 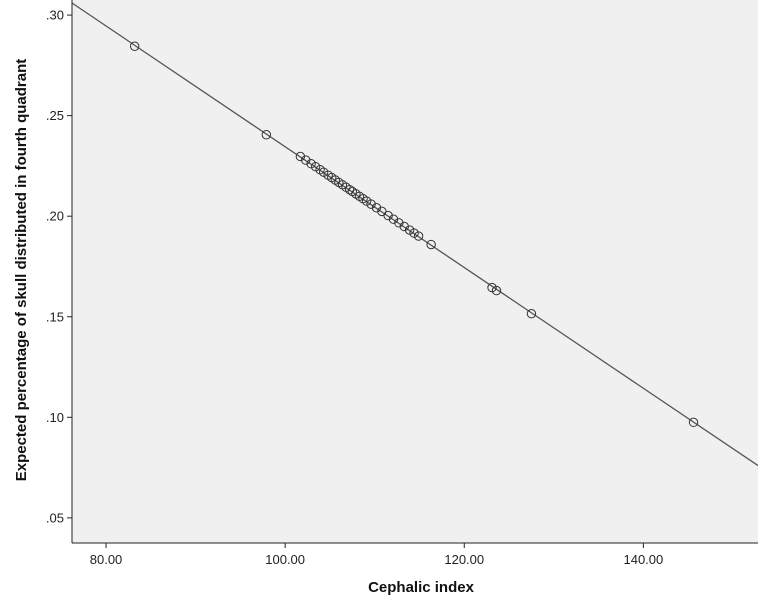 I want to click on y-tick-label: .20, so click(x=55, y=216).